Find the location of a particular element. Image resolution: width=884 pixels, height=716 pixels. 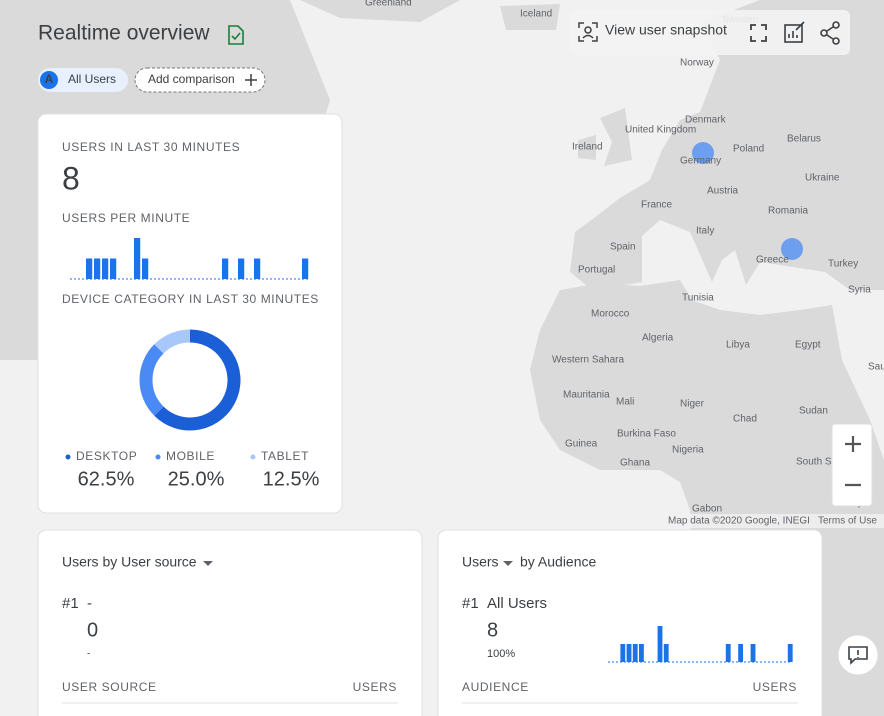

source-title: Users by User source is located at coordinates (129, 562).